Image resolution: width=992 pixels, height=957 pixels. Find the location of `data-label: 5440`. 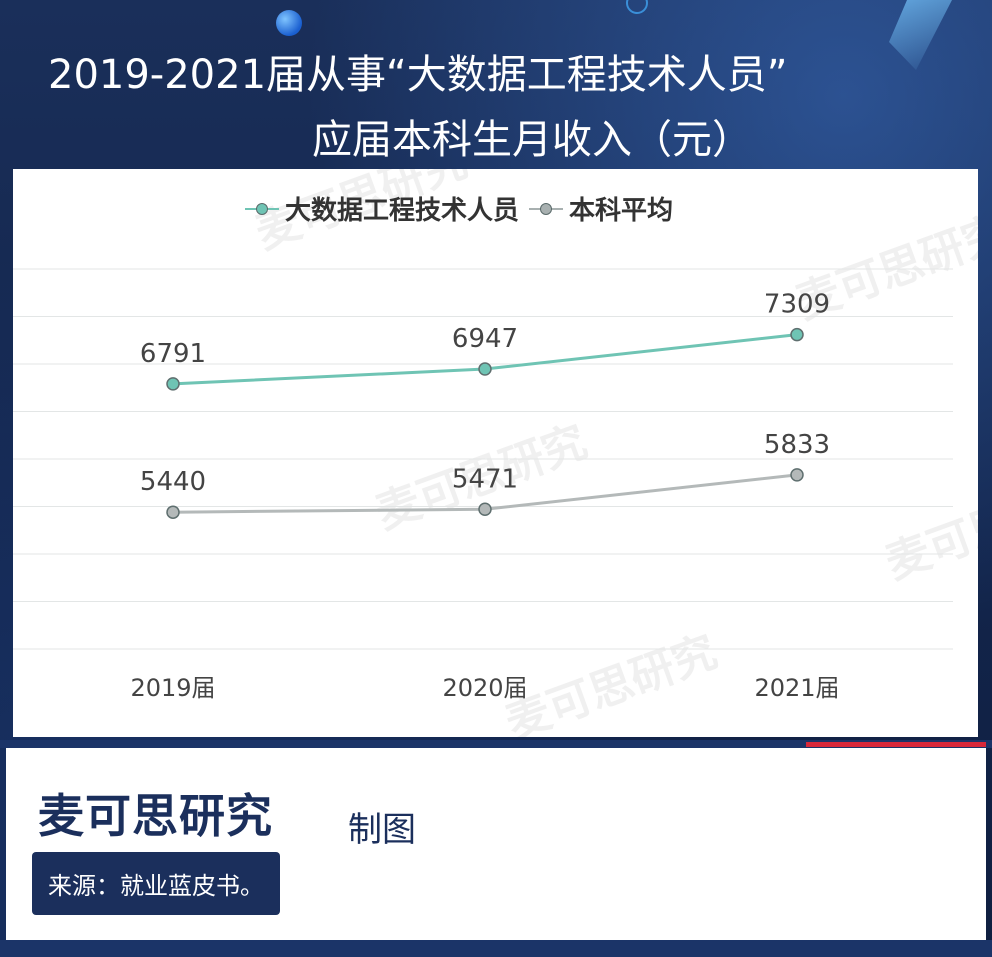

data-label: 5440 is located at coordinates (173, 482).